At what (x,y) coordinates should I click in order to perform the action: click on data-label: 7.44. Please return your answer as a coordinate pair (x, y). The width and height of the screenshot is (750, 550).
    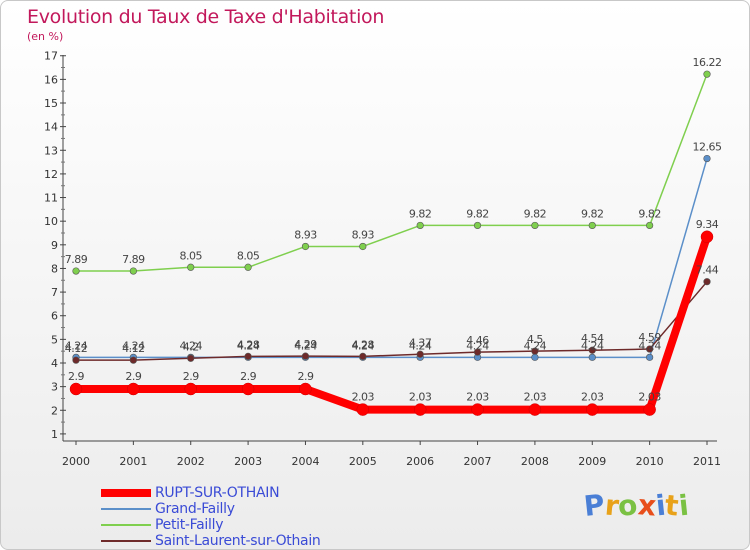
    Looking at the image, I should click on (707, 270).